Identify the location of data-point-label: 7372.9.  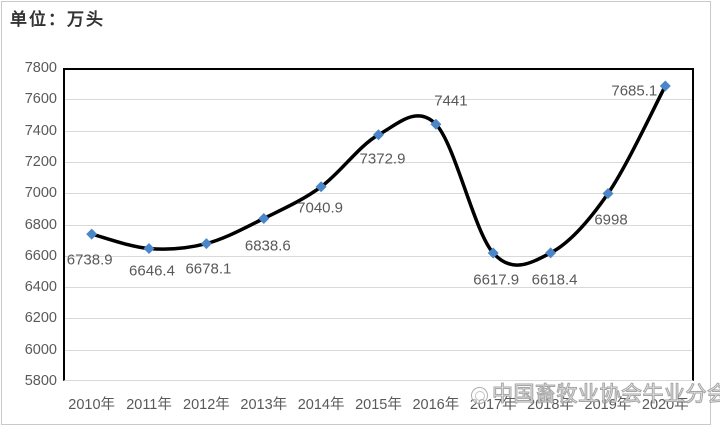
(382, 159).